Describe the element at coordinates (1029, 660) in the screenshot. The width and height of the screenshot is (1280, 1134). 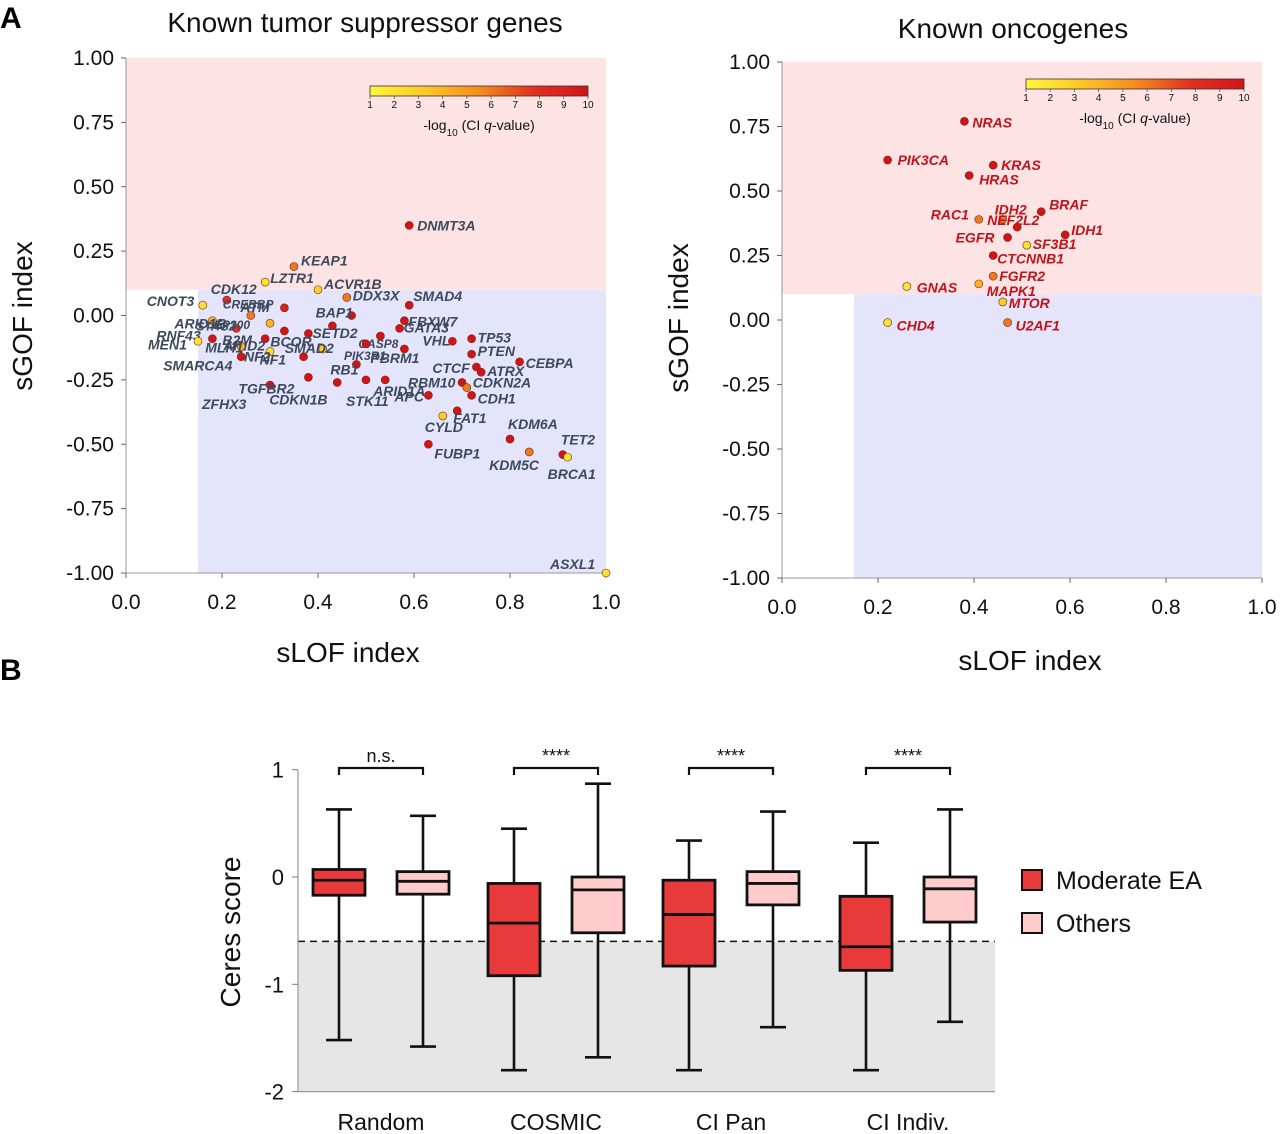
I see `scatter2-xlabel: sLOF index` at that location.